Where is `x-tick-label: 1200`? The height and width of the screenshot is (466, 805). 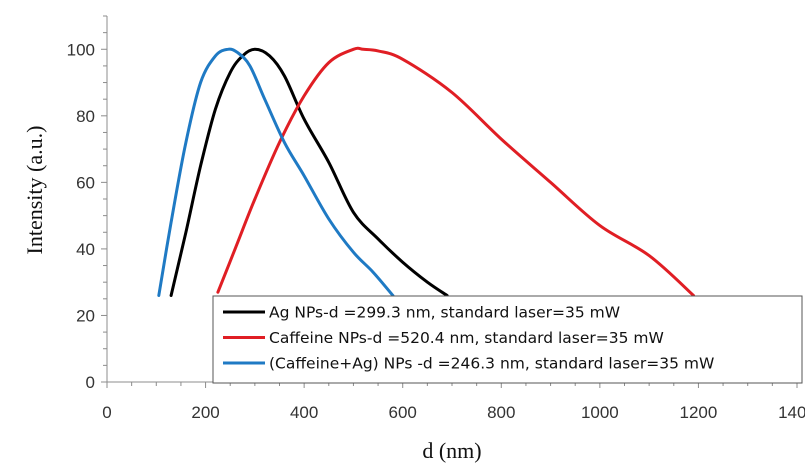 x-tick-label: 1200 is located at coordinates (699, 412).